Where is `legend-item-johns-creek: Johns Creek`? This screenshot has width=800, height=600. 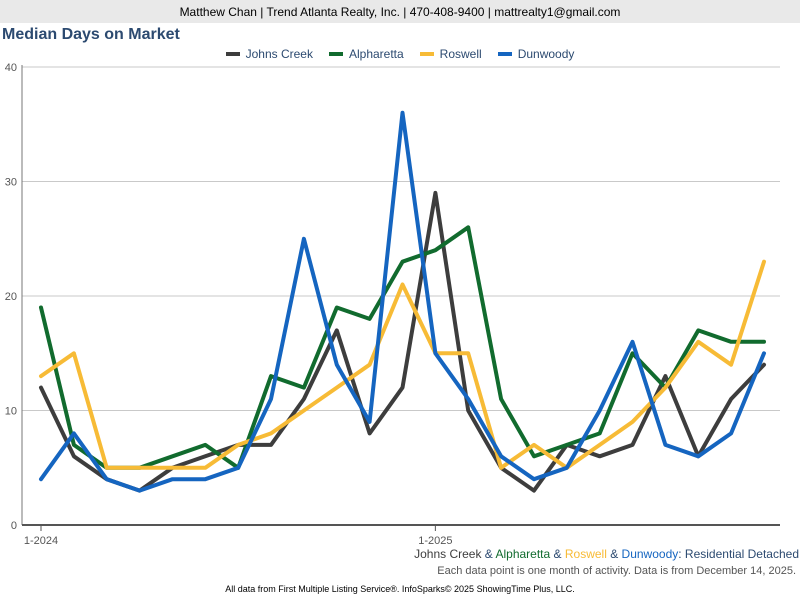 legend-item-johns-creek: Johns Creek is located at coordinates (269, 54).